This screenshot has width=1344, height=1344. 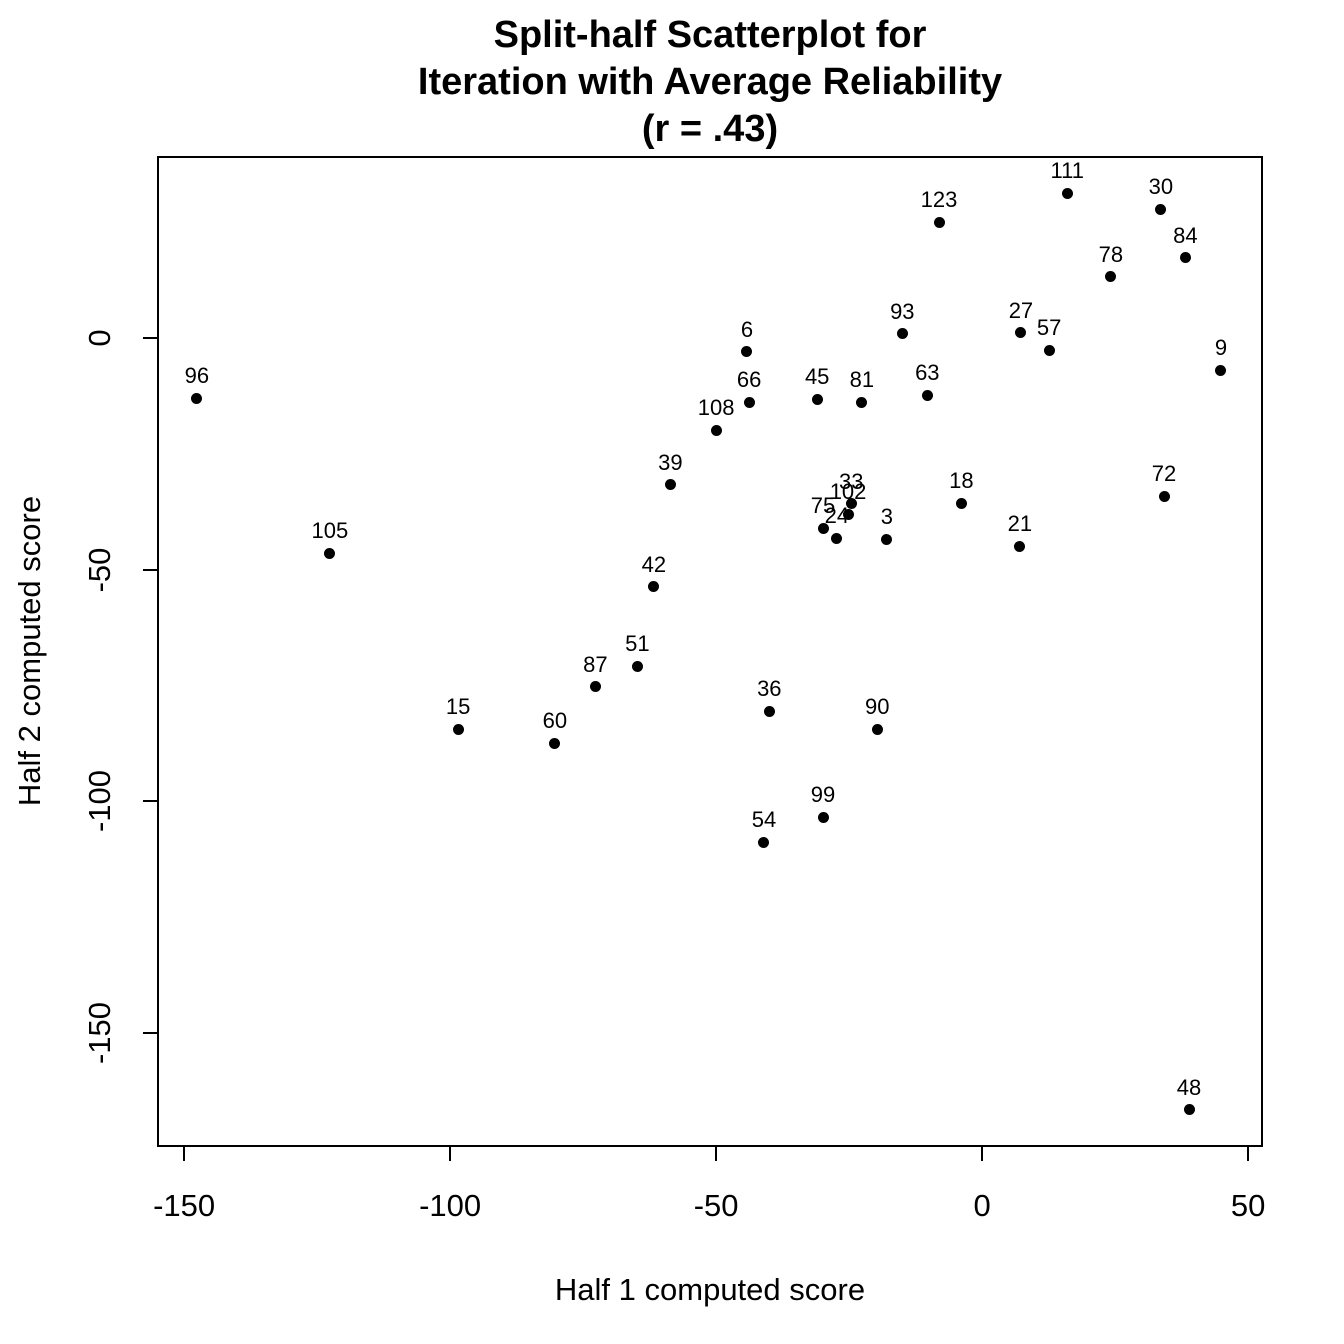 What do you see at coordinates (1164, 474) in the screenshot?
I see `point-label: 72` at bounding box center [1164, 474].